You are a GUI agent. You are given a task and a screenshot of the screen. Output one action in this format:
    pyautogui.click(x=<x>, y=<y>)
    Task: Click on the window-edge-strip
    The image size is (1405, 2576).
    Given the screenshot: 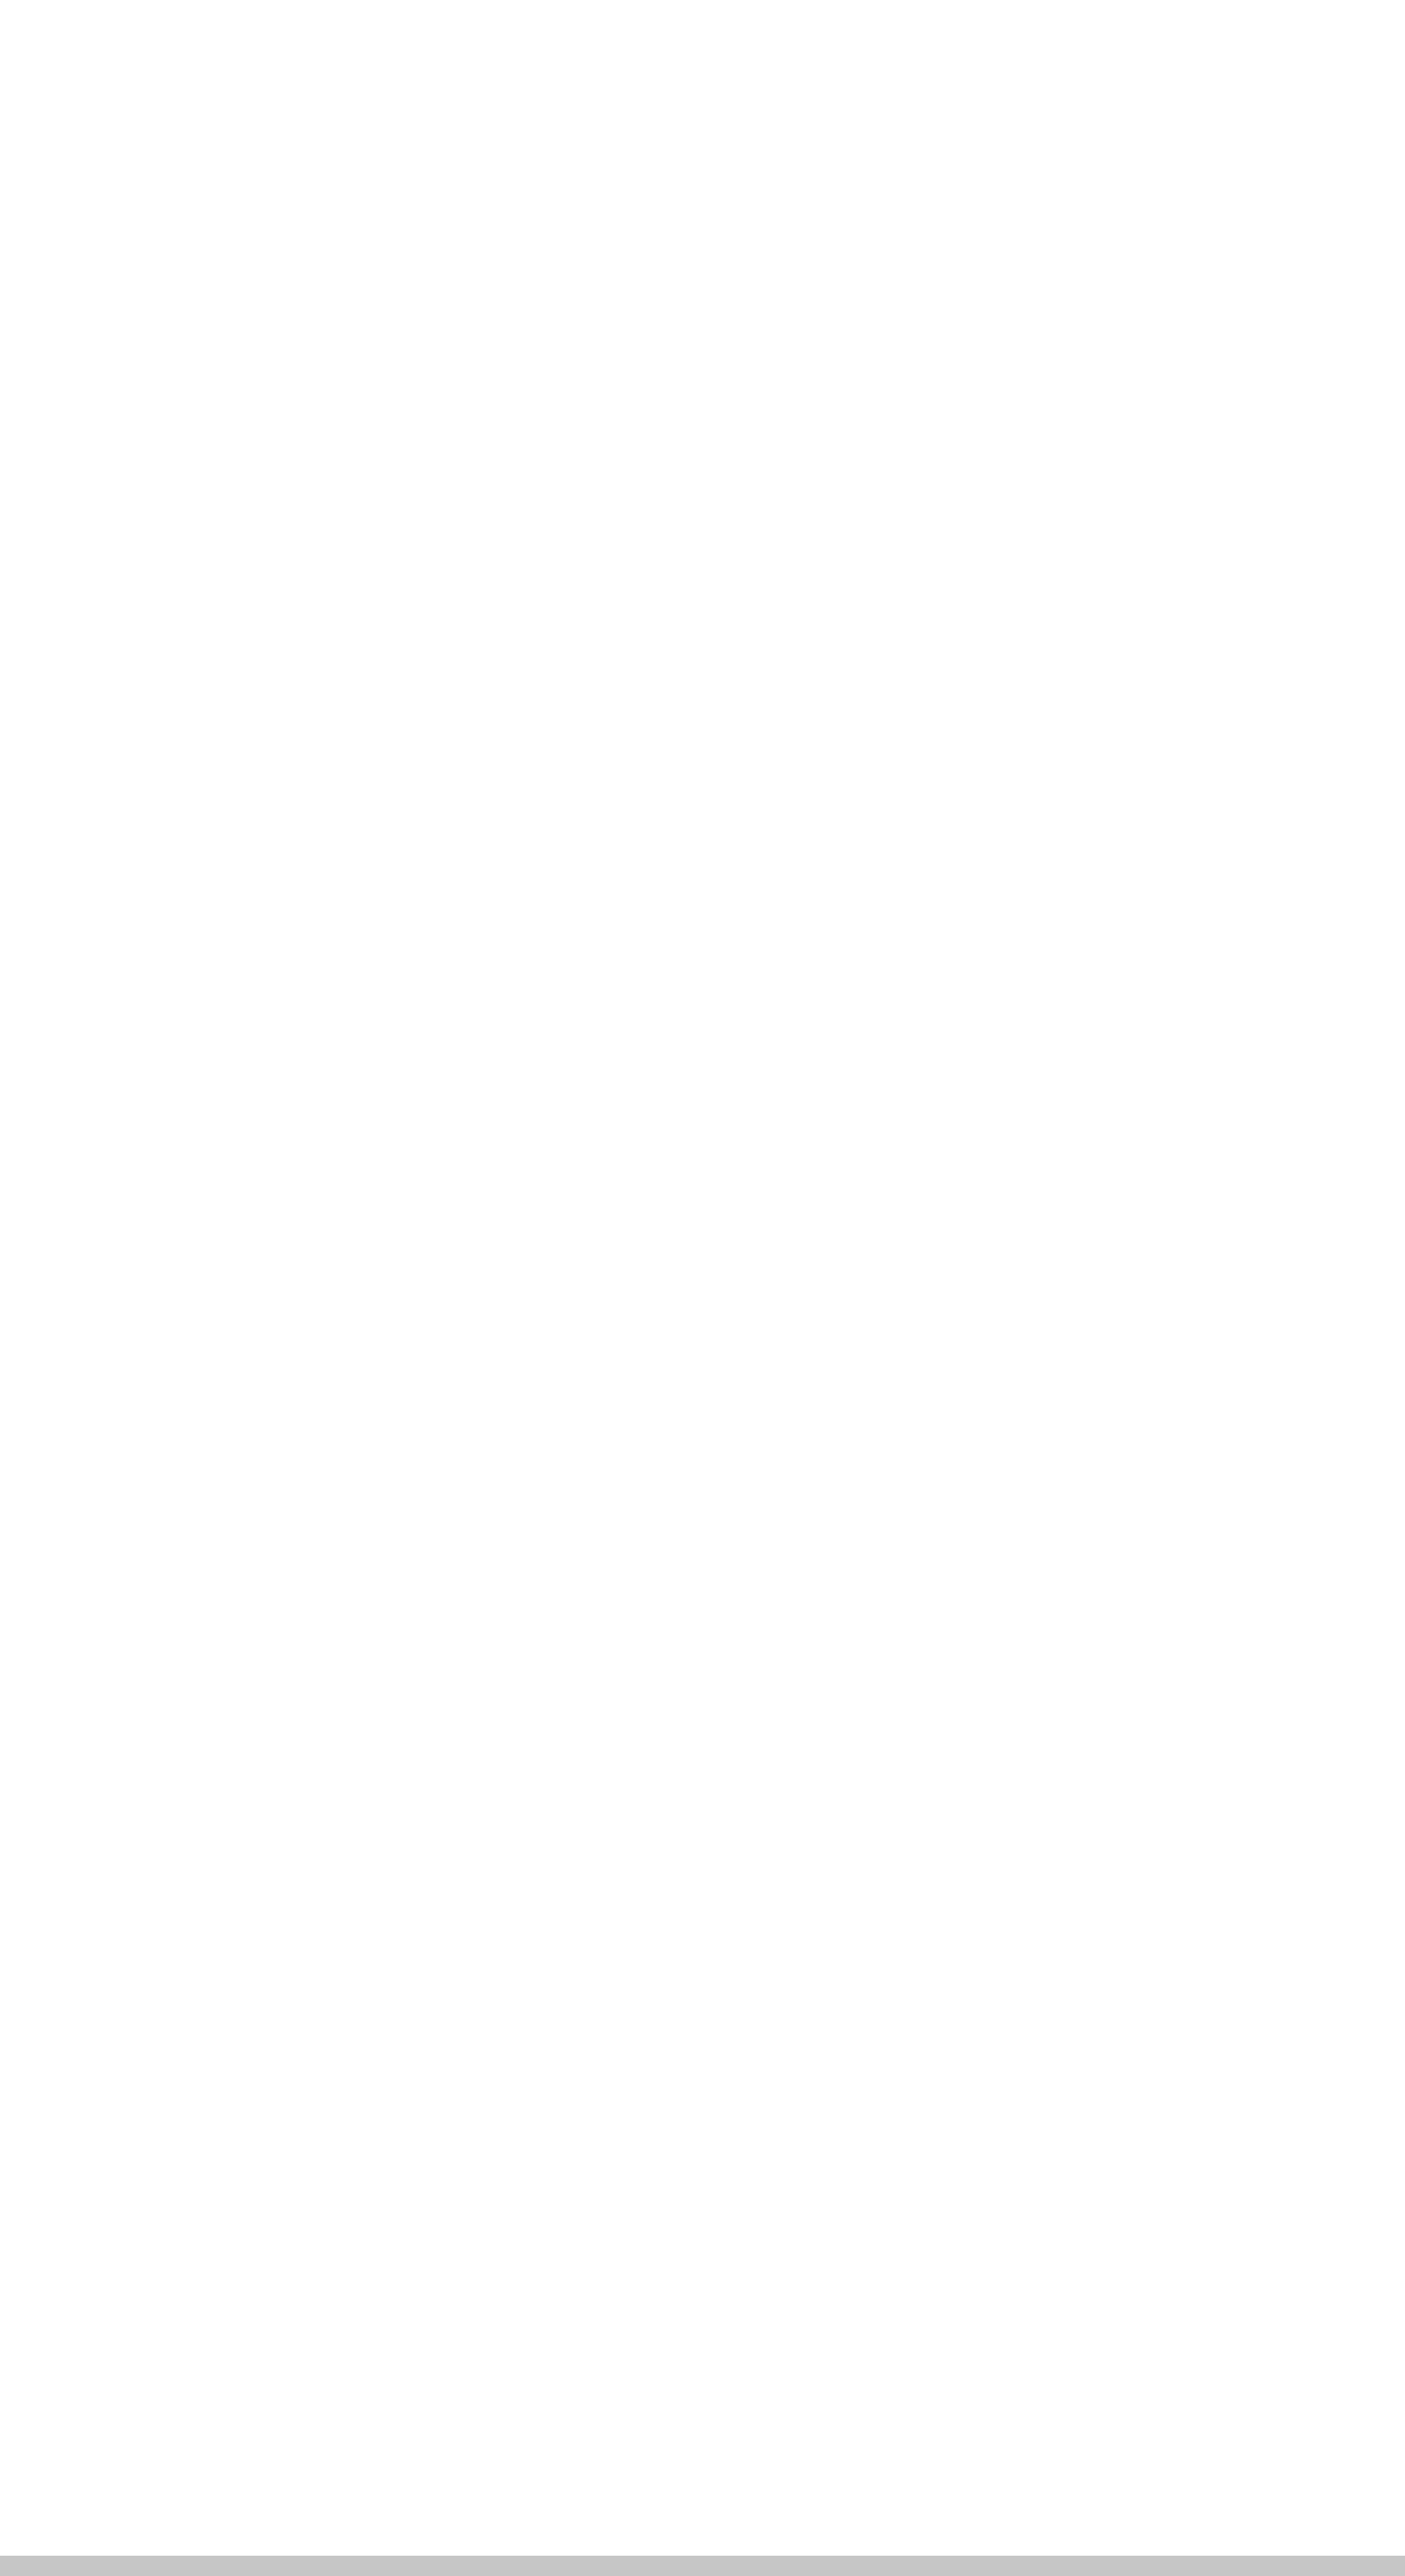 What is the action you would take?
    pyautogui.click(x=703, y=2566)
    